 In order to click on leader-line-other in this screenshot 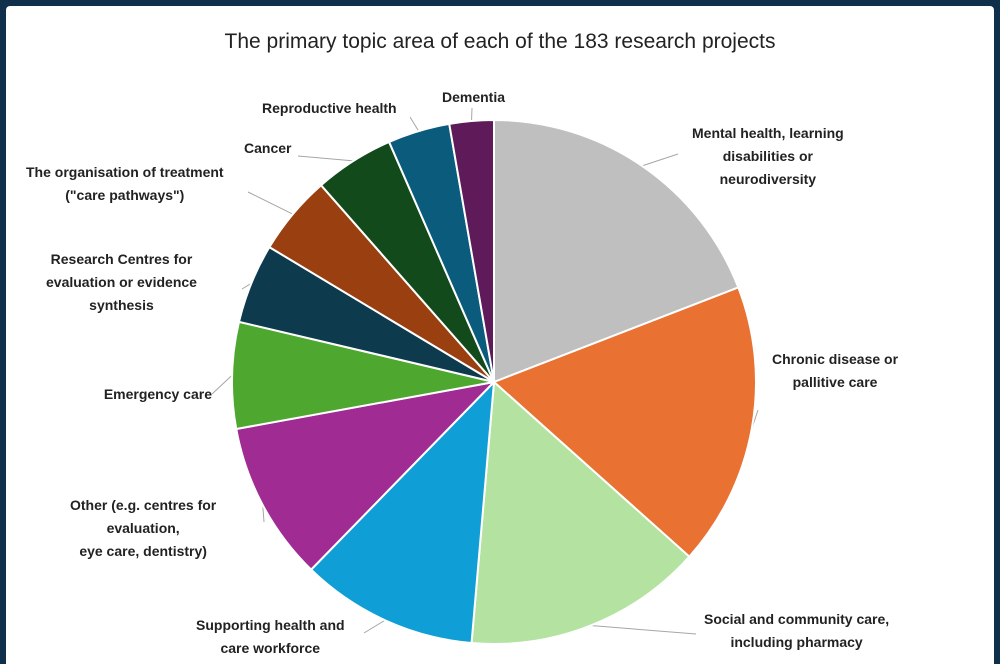, I will do `click(263, 514)`.